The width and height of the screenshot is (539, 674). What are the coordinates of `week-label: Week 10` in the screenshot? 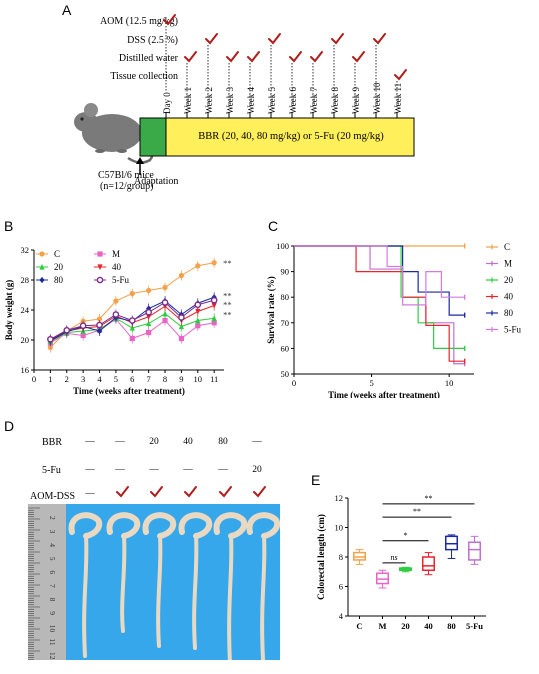 It's located at (377, 98).